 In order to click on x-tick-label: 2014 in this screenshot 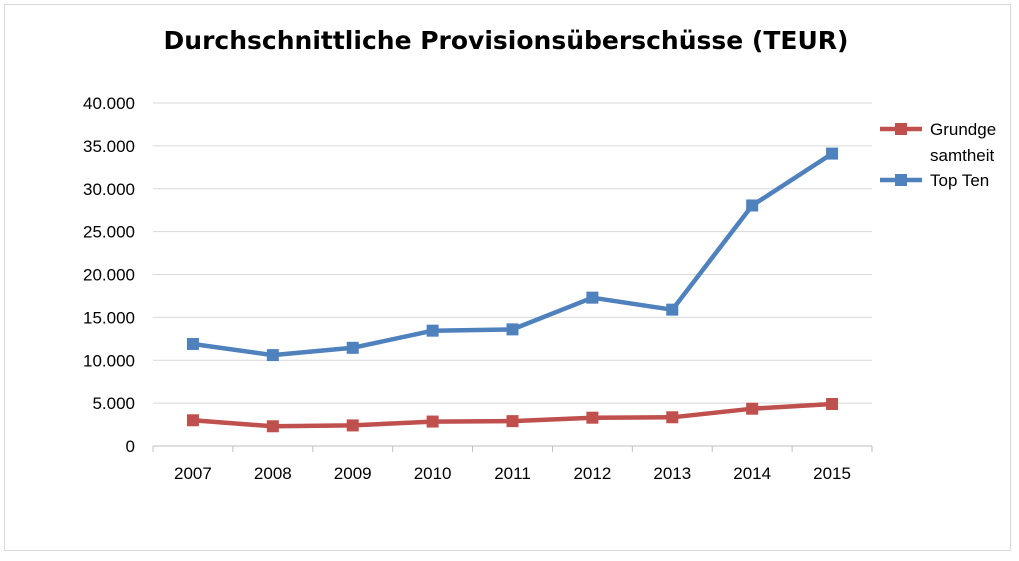, I will do `click(752, 473)`.